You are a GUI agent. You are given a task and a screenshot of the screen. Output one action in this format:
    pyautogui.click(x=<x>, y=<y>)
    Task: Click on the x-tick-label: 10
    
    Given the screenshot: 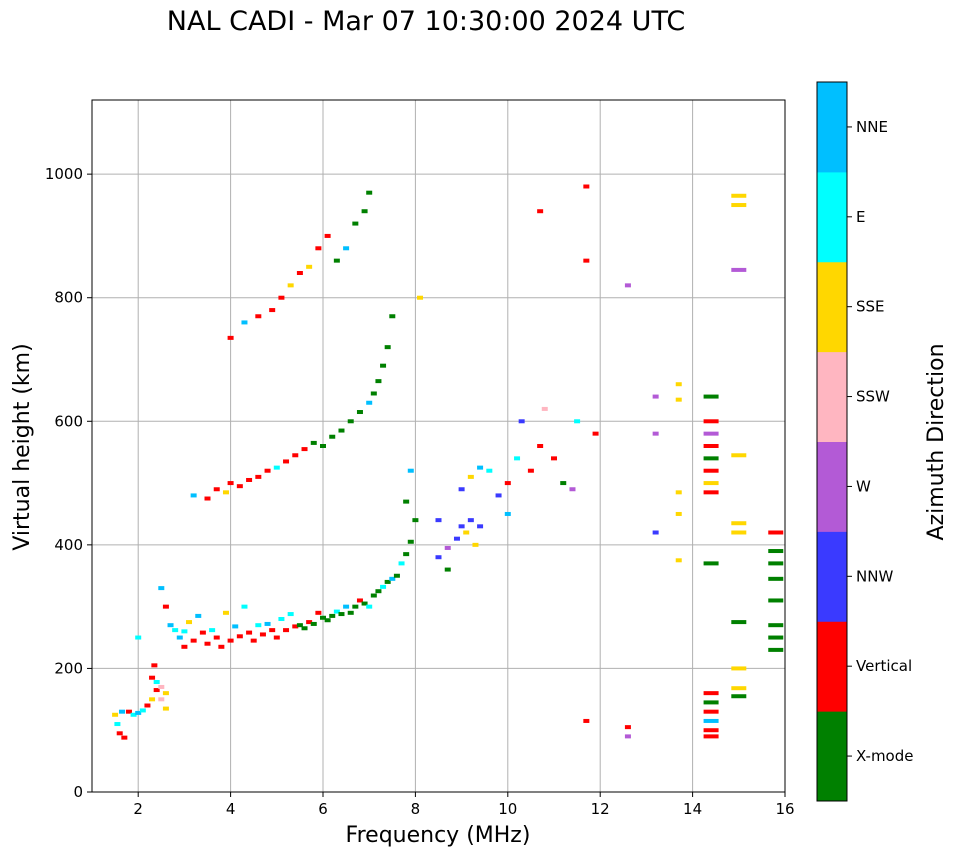 What is the action you would take?
    pyautogui.click(x=507, y=809)
    